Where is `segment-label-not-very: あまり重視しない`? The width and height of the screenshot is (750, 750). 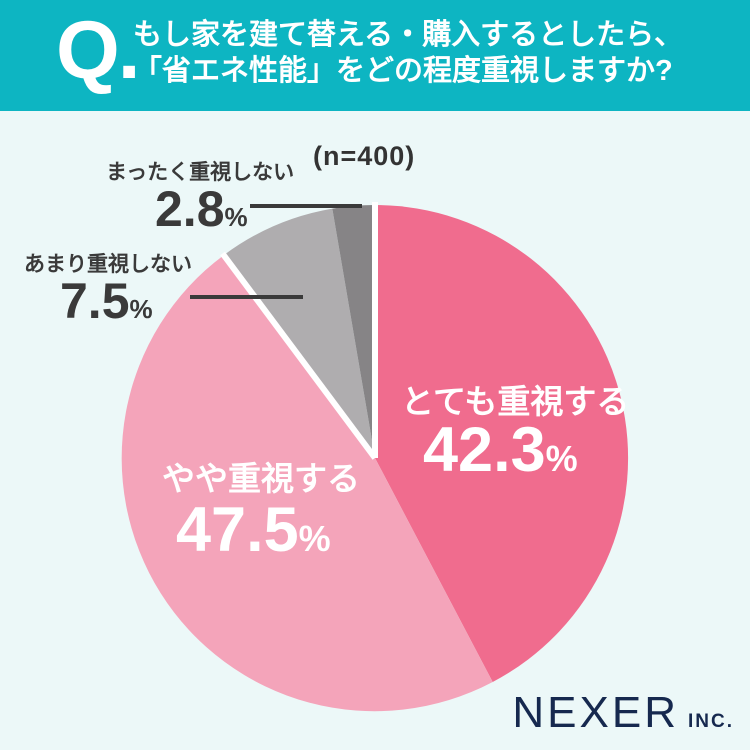 segment-label-not-very: あまり重視しない is located at coordinates (108, 264).